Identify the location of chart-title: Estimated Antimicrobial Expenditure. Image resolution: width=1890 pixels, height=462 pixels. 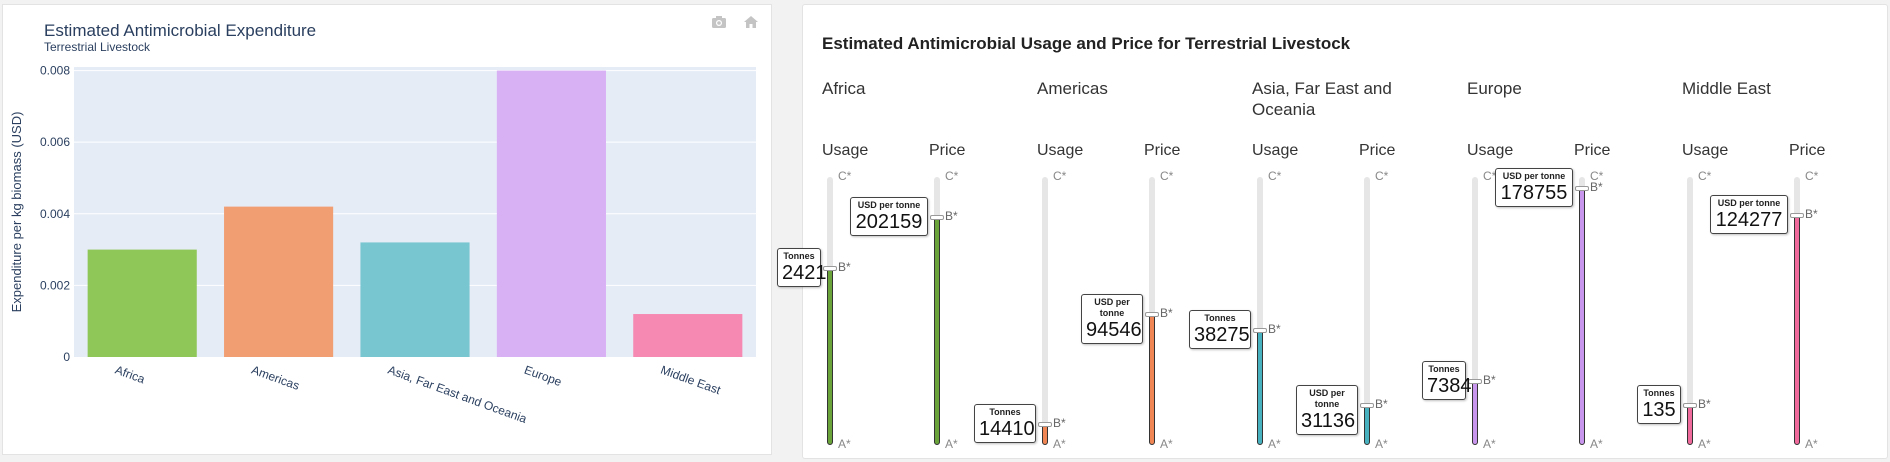
(180, 30).